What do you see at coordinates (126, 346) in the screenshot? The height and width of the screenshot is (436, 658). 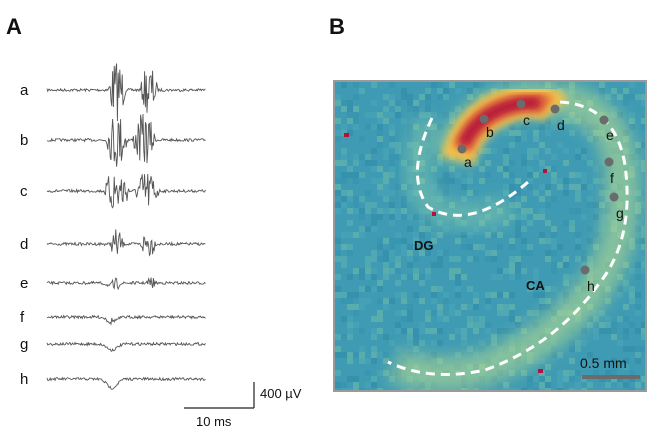 I see `trace-g` at bounding box center [126, 346].